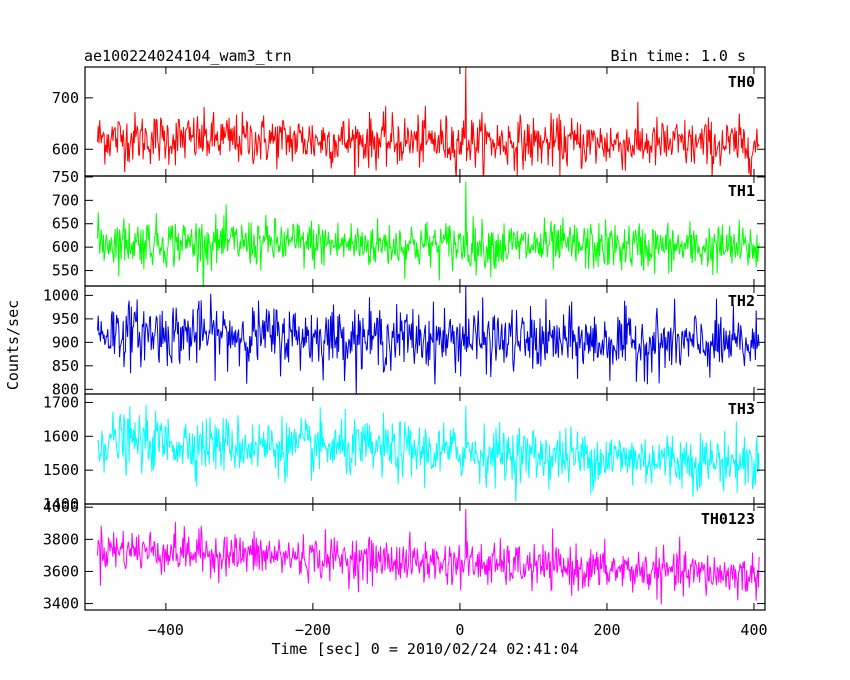  What do you see at coordinates (166, 630) in the screenshot?
I see `x-tick-label--400: −400` at bounding box center [166, 630].